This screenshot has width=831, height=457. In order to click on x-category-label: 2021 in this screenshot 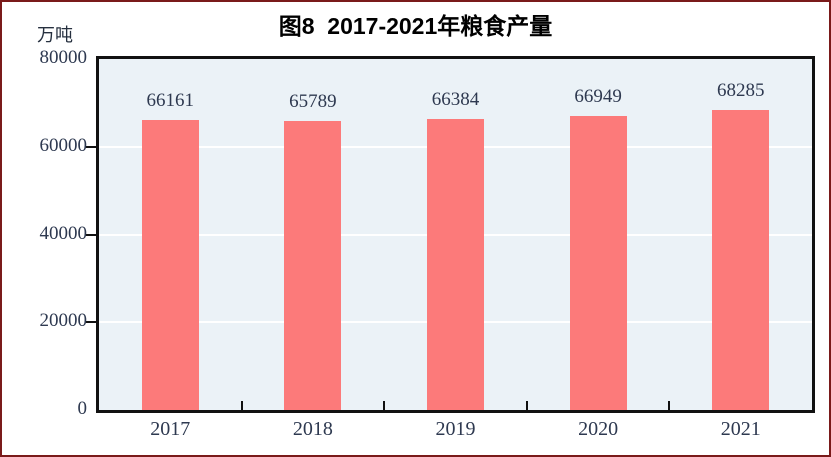, I will do `click(740, 429)`.